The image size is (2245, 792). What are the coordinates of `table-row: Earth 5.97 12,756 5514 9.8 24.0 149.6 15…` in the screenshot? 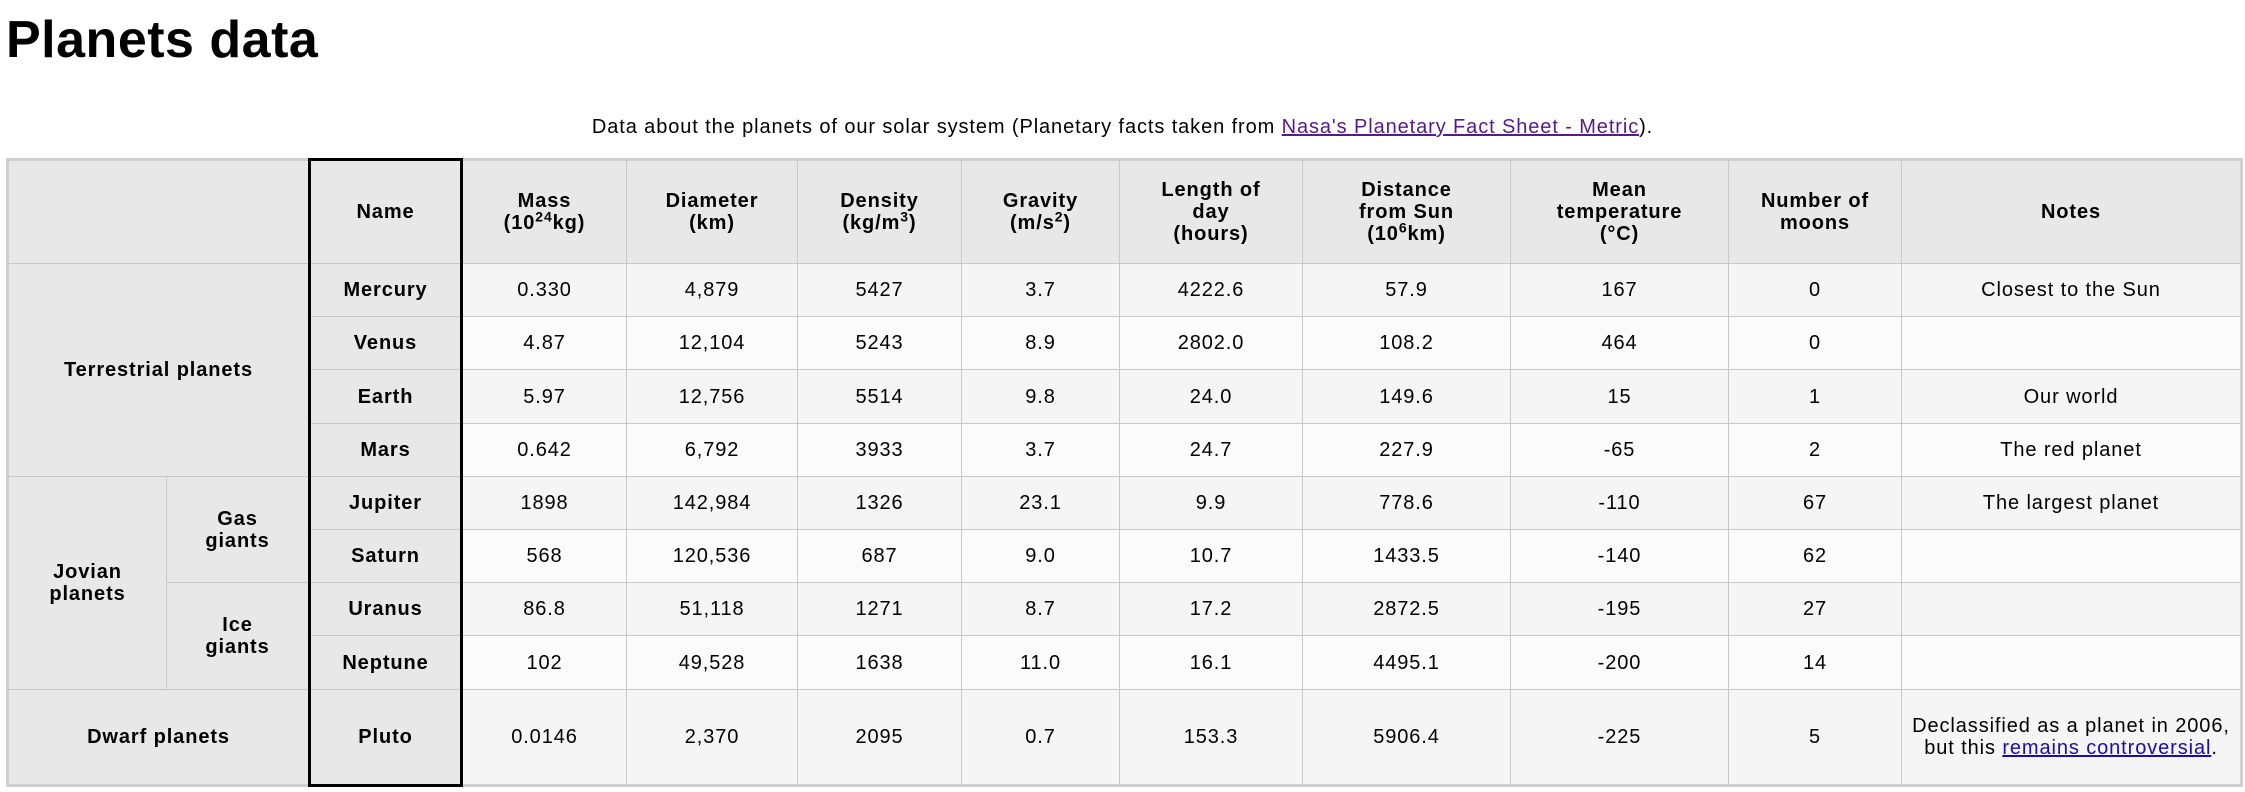 It's located at (1125, 396).